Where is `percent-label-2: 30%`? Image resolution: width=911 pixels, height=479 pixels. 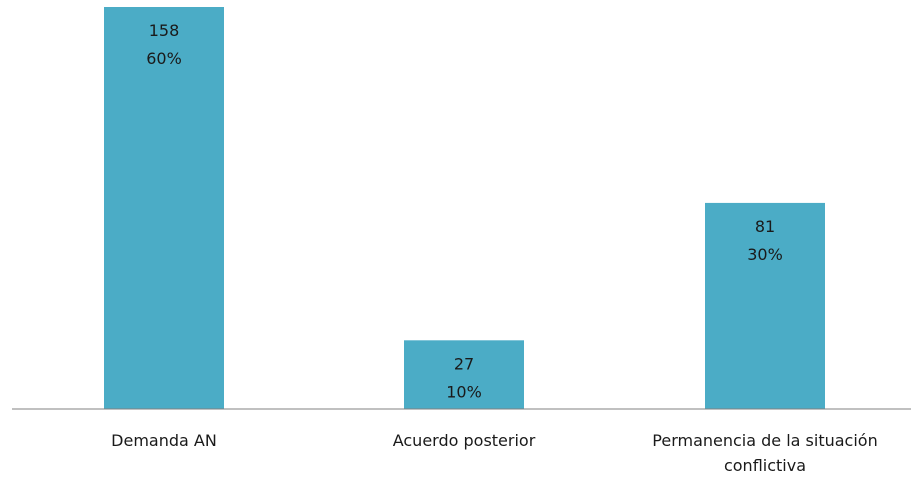 percent-label-2: 30% is located at coordinates (765, 254).